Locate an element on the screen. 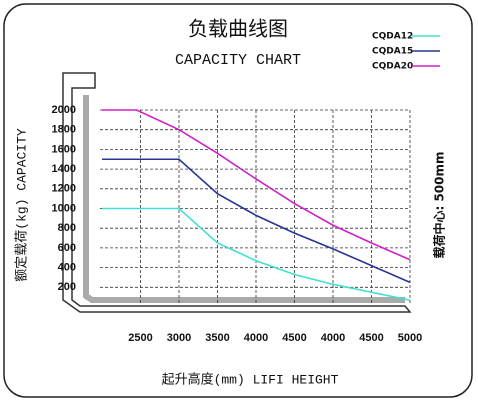 Image resolution: width=478 pixels, height=403 pixels. y-axis-label: 额定载荷(kg) CAPACITY is located at coordinates (21, 205).